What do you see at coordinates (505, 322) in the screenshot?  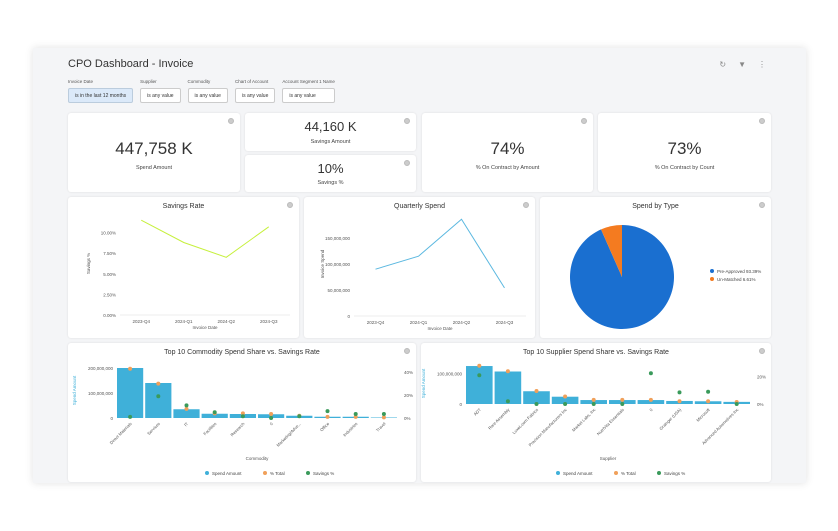 I see `x-tick-label: 2024-Q3` at bounding box center [505, 322].